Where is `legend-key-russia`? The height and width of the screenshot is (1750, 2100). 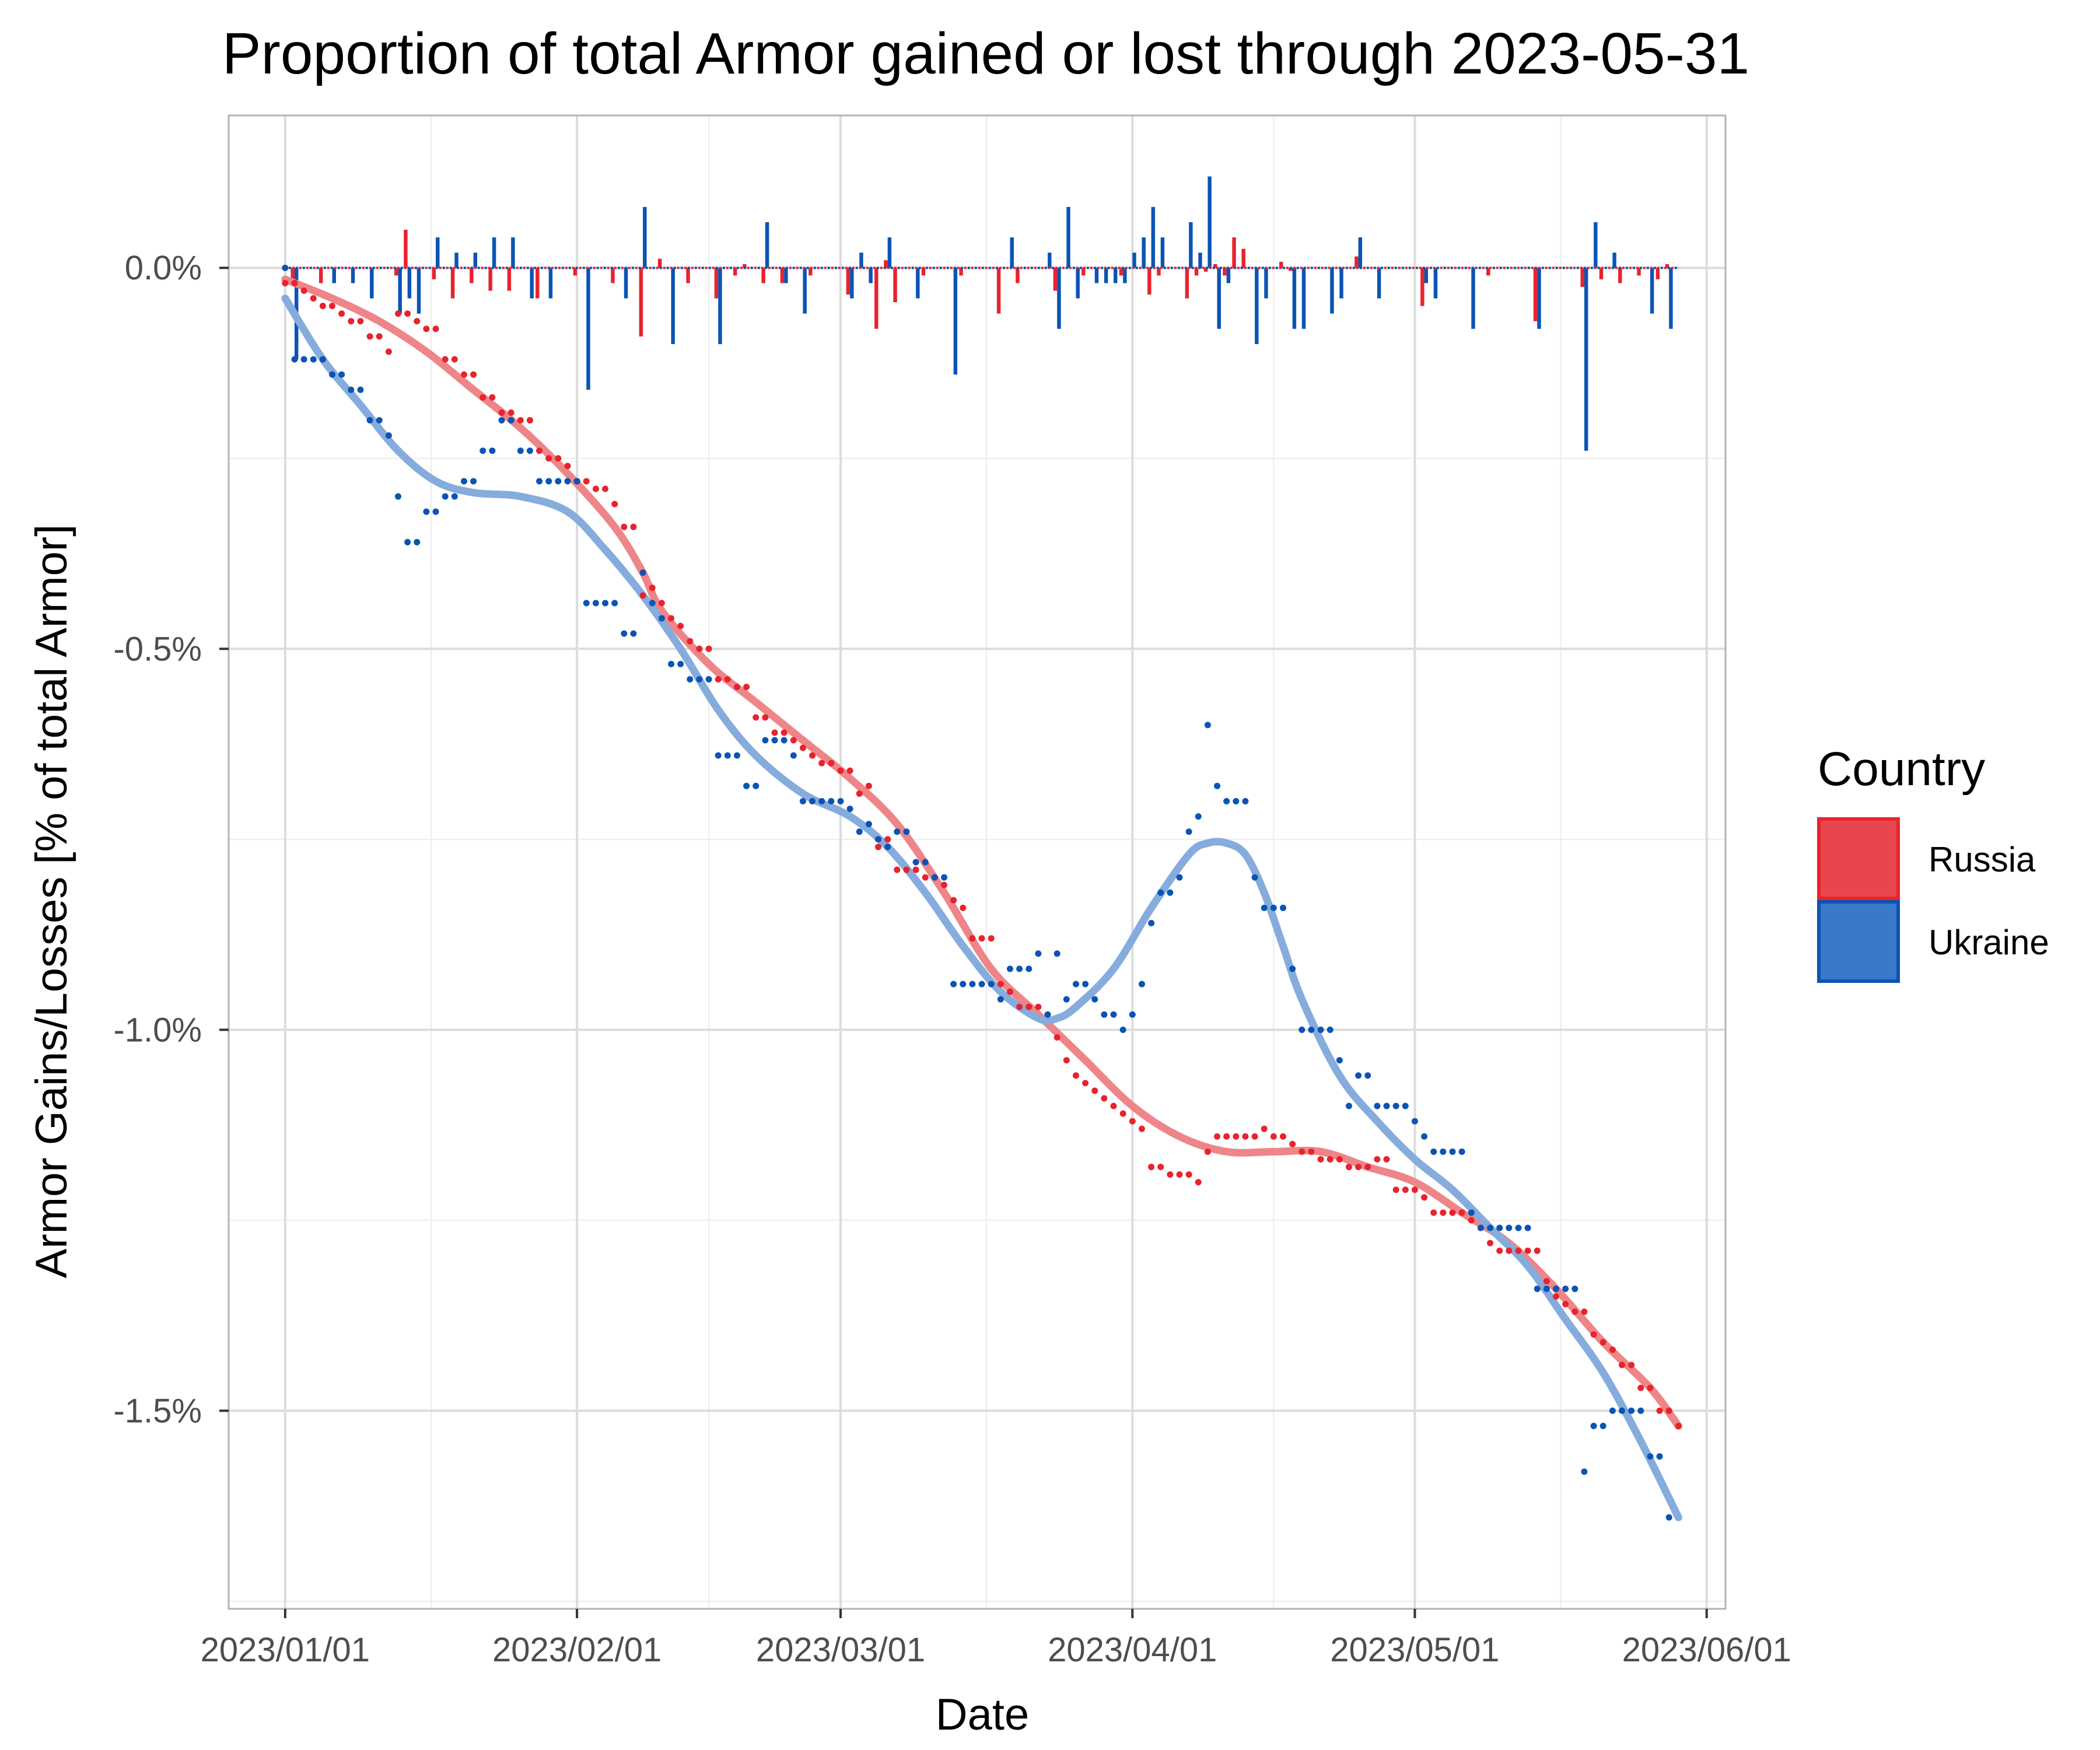 legend-key-russia is located at coordinates (1859, 858).